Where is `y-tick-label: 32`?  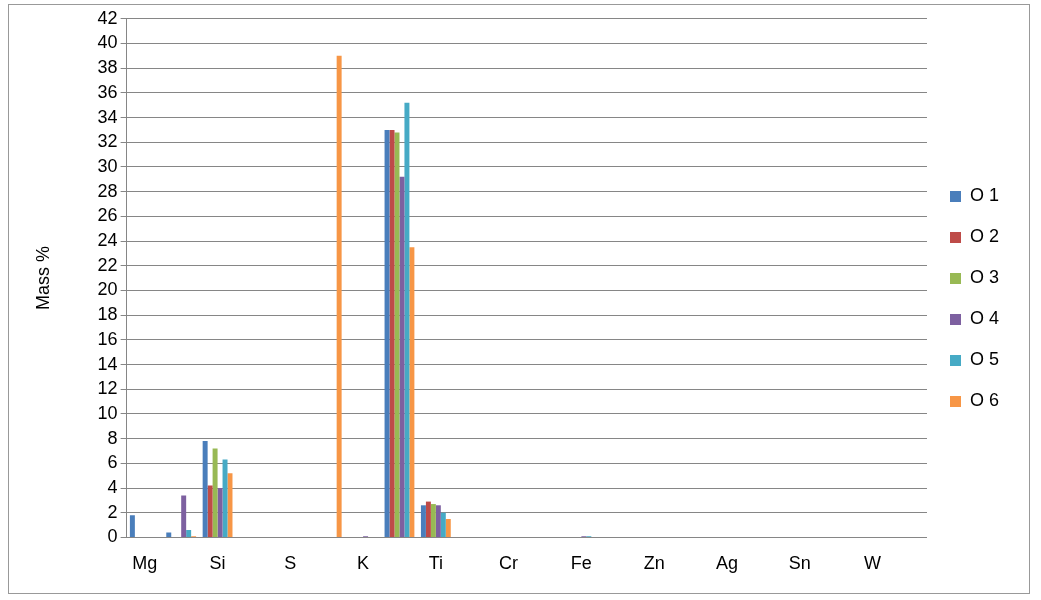 y-tick-label: 32 is located at coordinates (107, 141).